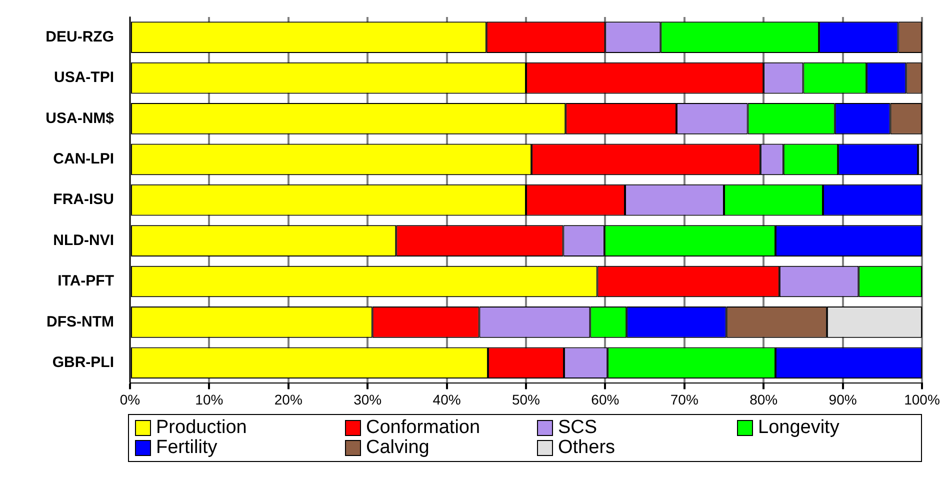 This screenshot has height=503, width=948. Describe the element at coordinates (764, 399) in the screenshot. I see `x-tick-label: 80%` at that location.